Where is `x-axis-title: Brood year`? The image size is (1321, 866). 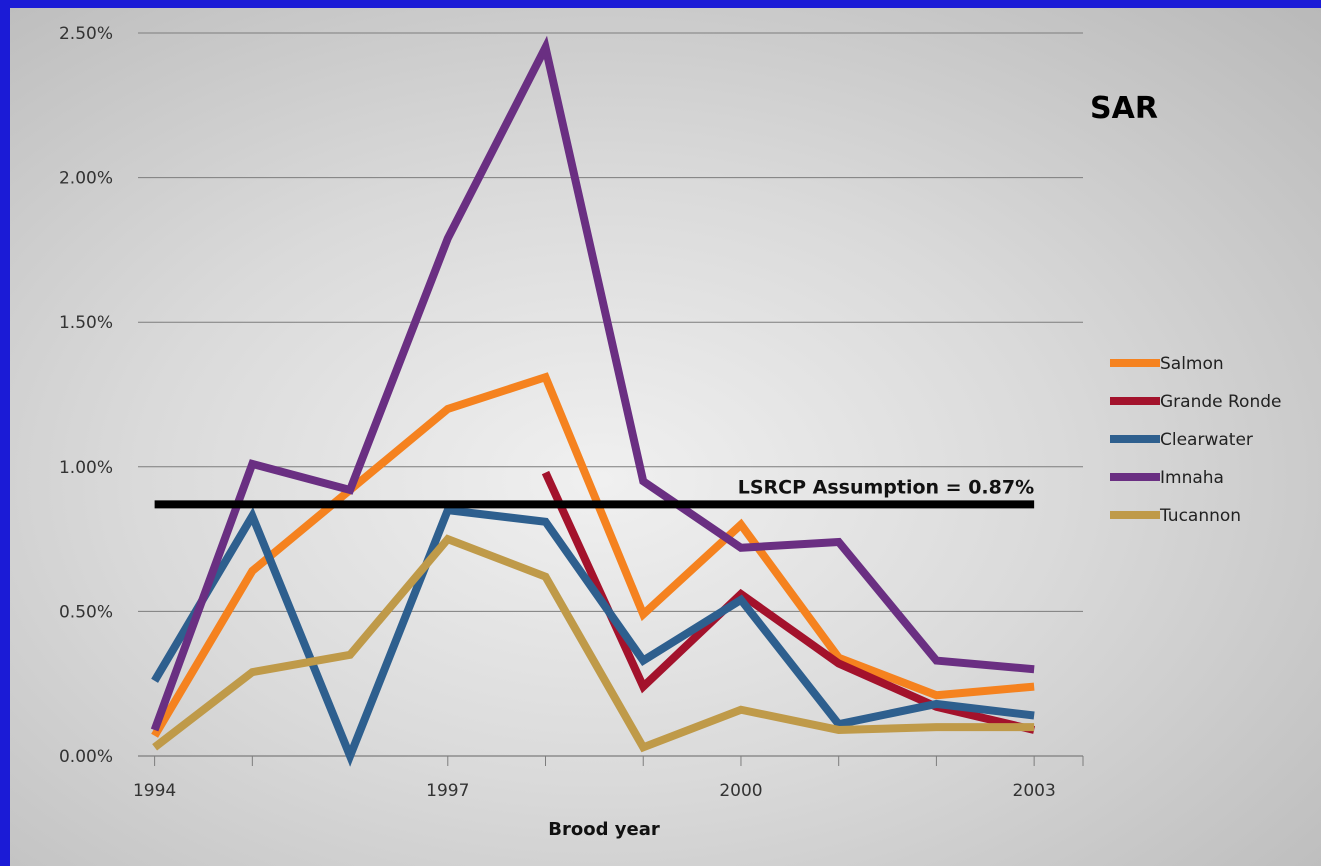
x-axis-title: Brood year is located at coordinates (604, 829).